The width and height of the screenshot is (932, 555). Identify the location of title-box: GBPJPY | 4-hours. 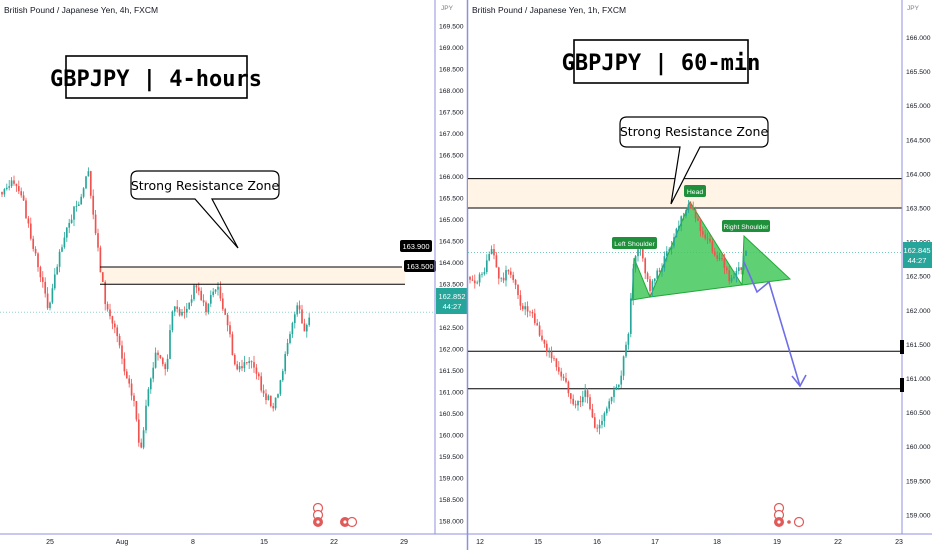
(156, 77).